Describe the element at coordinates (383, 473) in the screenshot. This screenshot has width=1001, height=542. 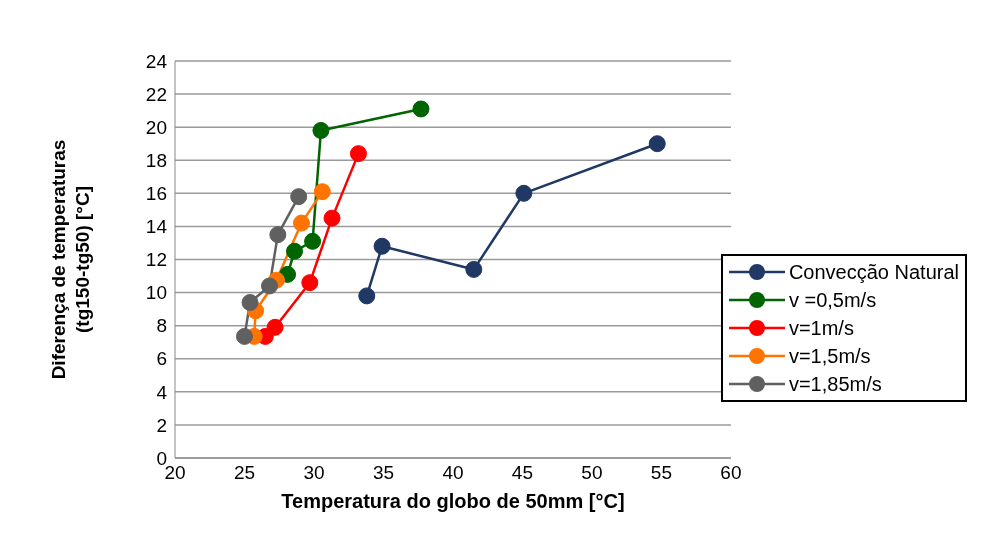
I see `x-tick-label: 35` at that location.